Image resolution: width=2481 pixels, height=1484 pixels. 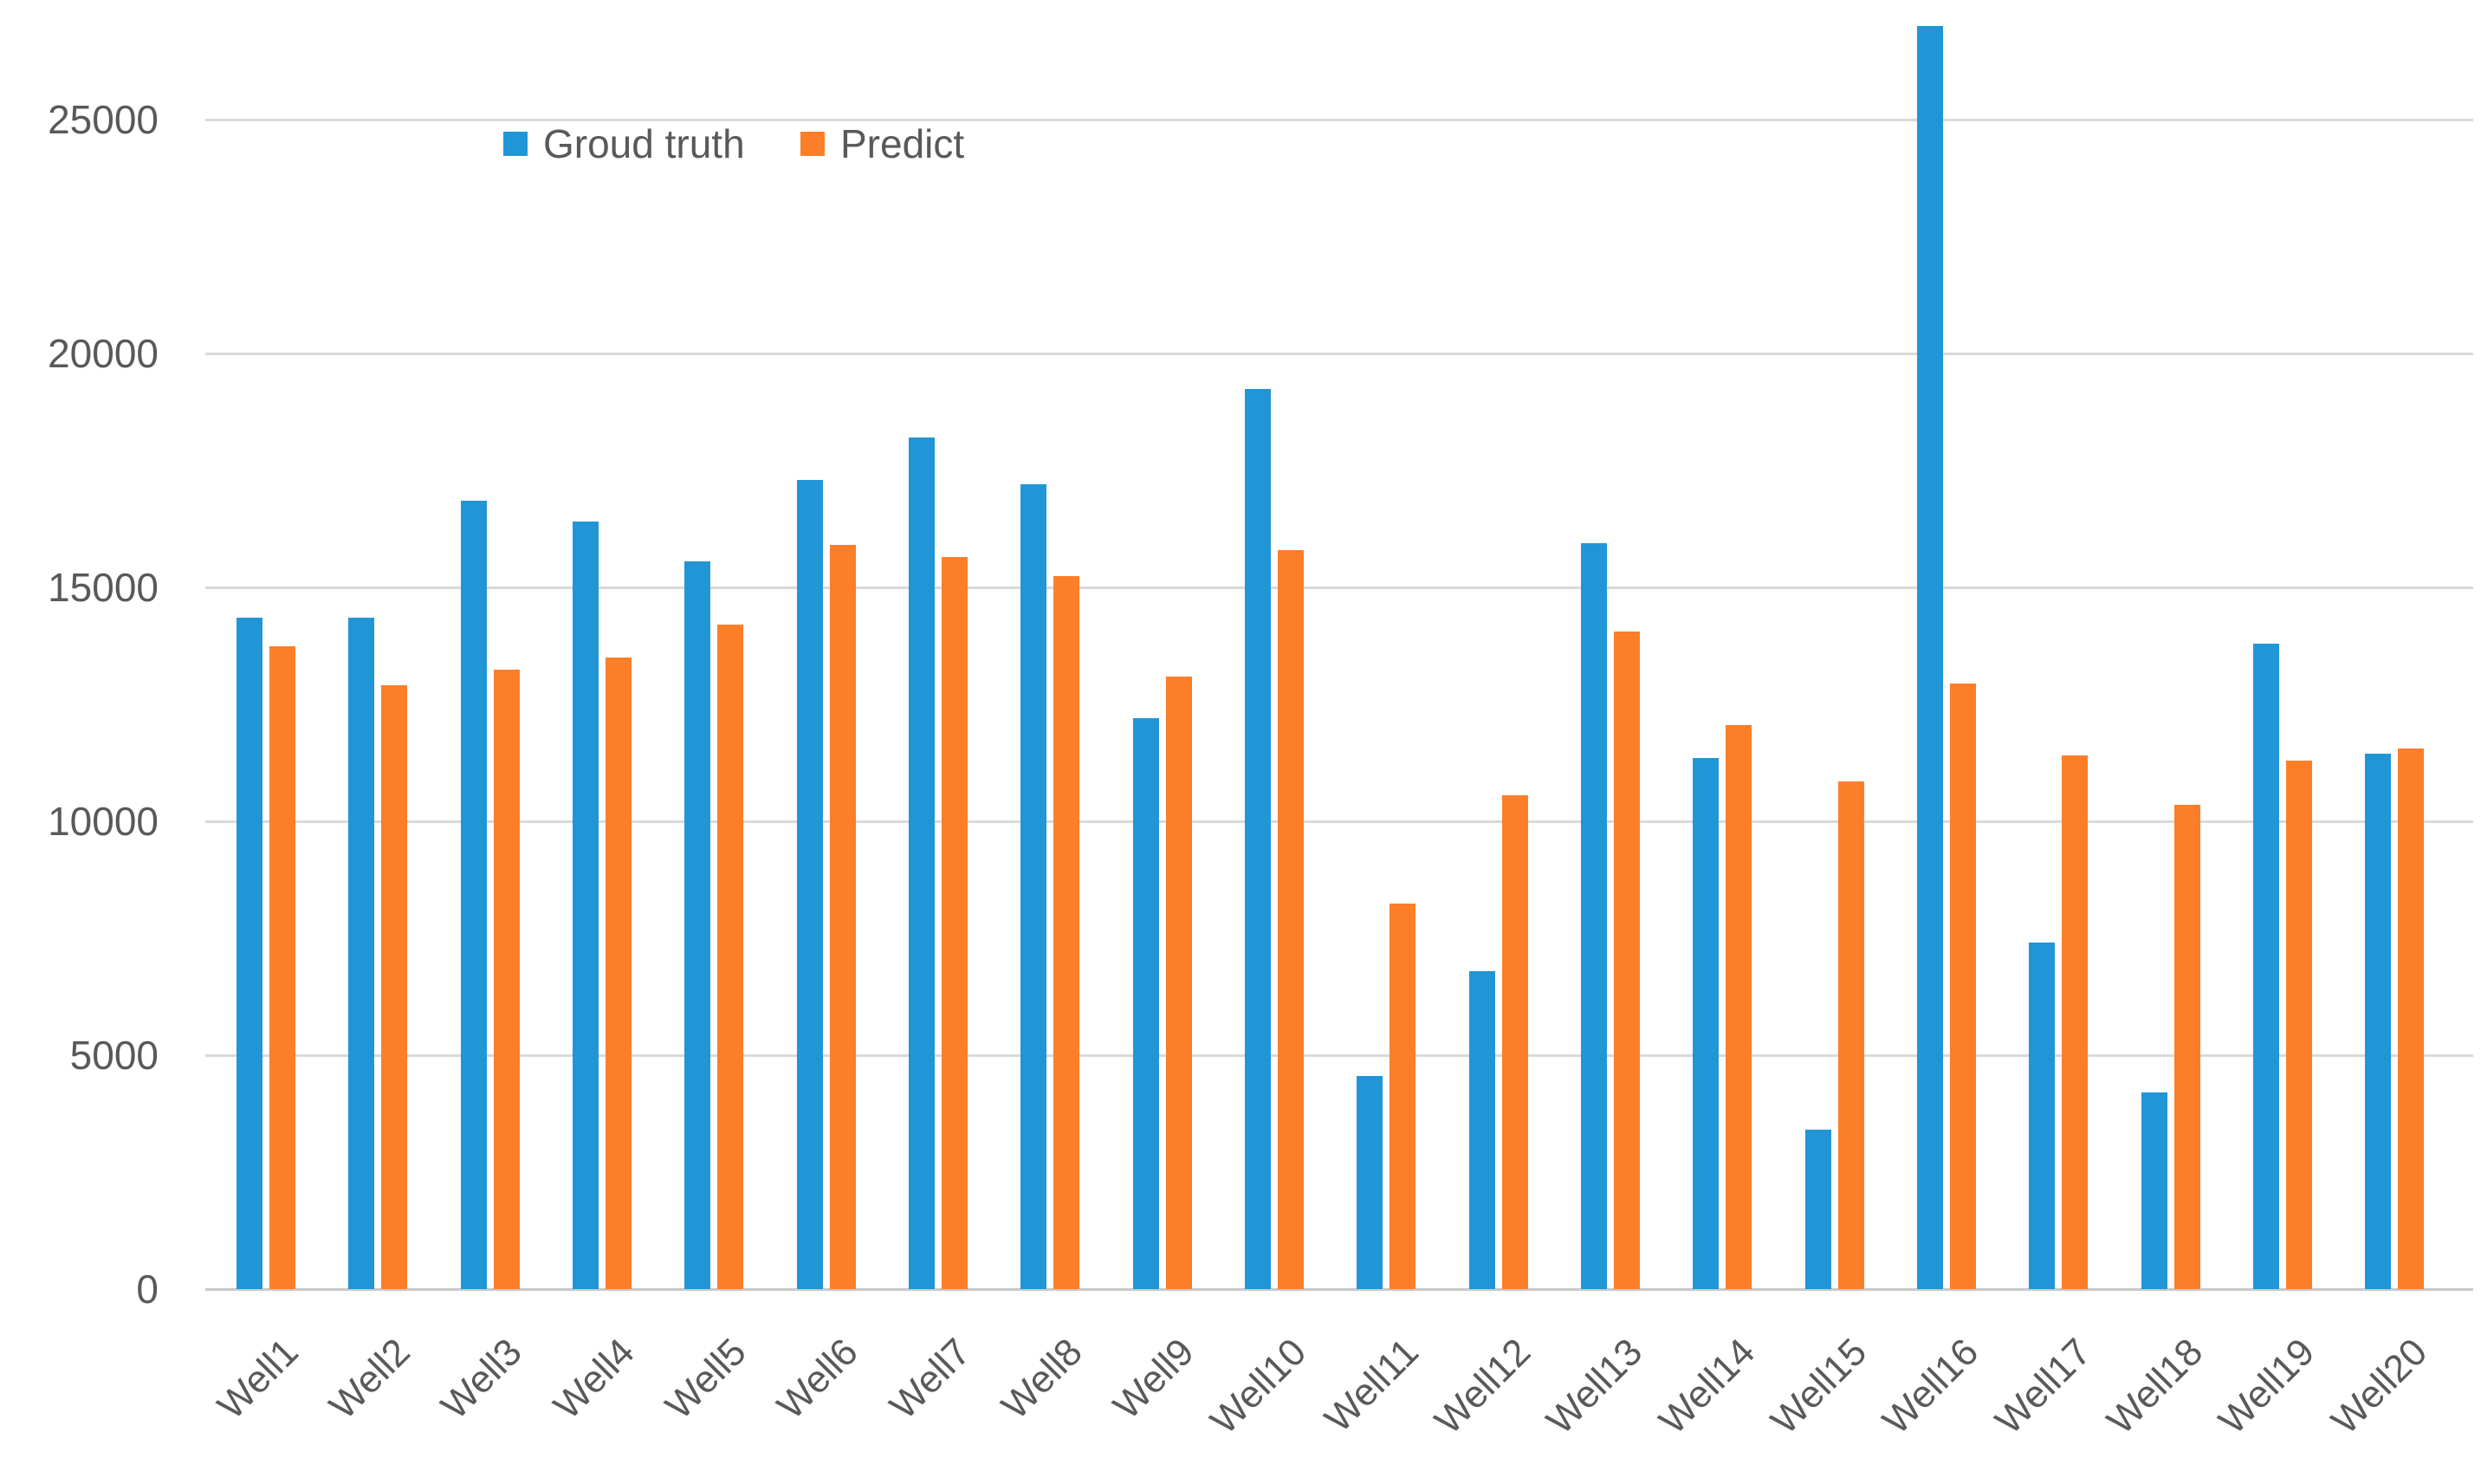 What do you see at coordinates (902, 143) in the screenshot?
I see `legend-label-predict: Predict` at bounding box center [902, 143].